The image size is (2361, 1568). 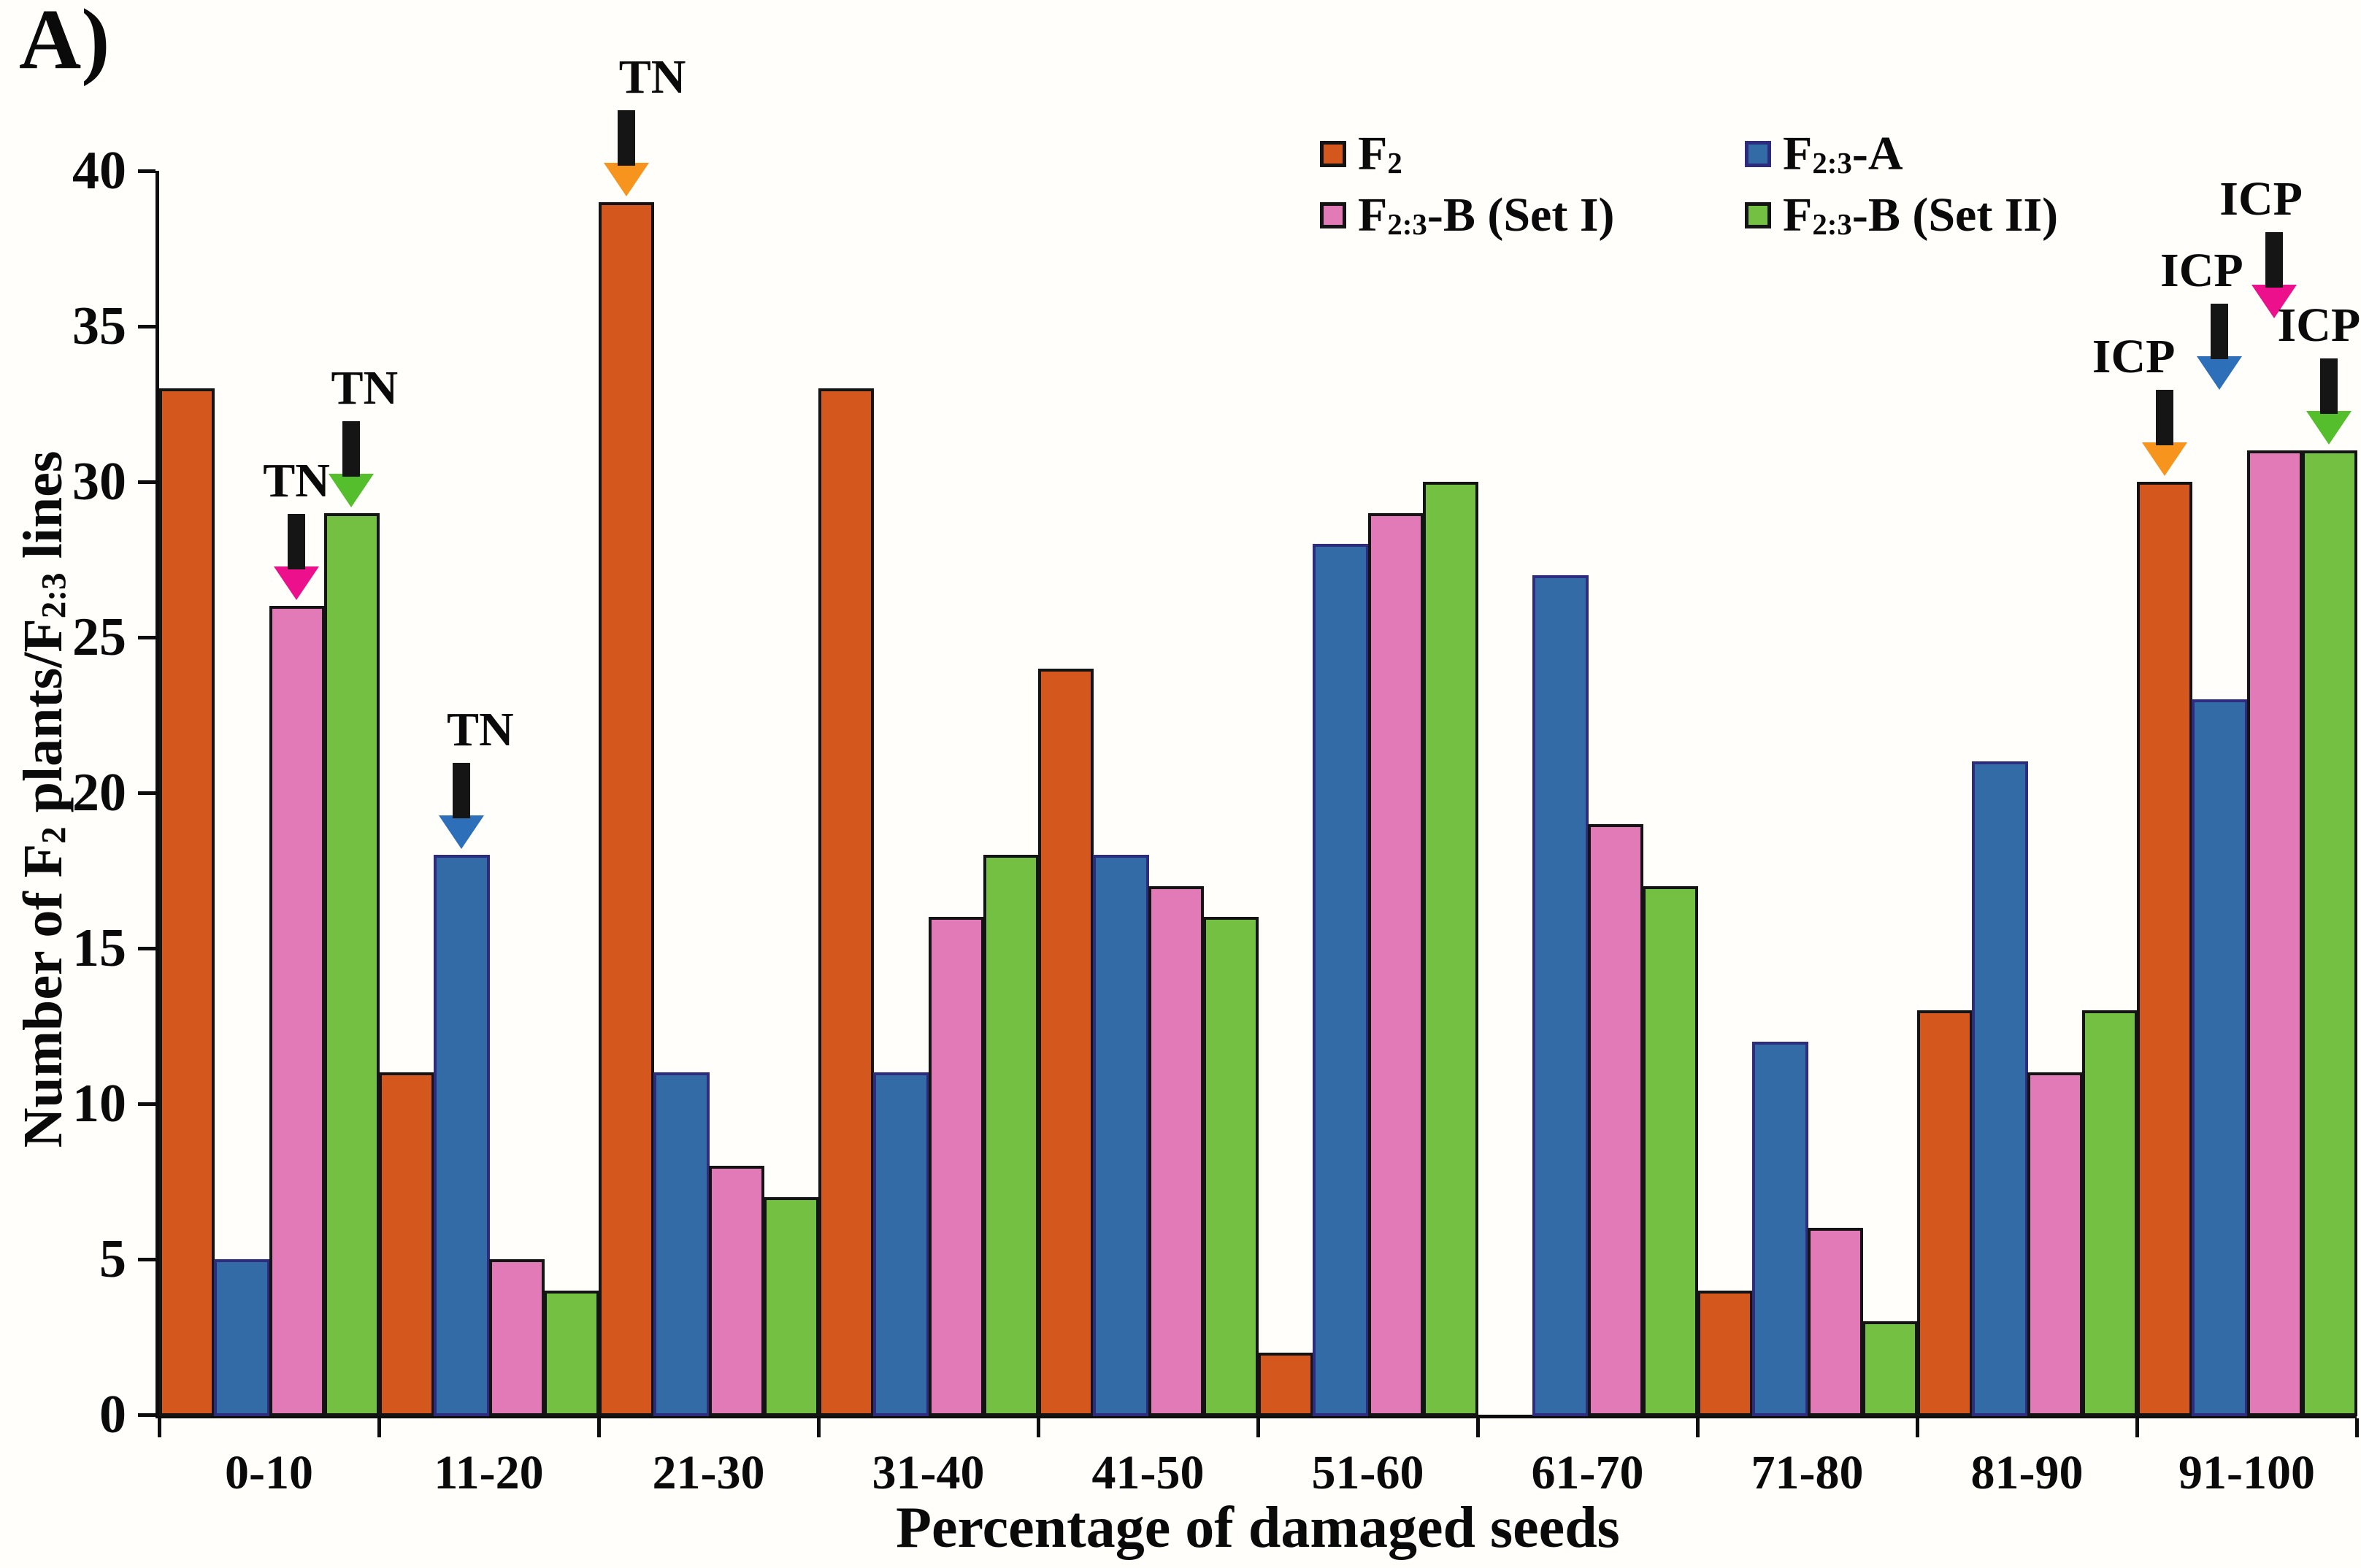 What do you see at coordinates (2027, 1472) in the screenshot?
I see `x-tick-label: 81-90` at bounding box center [2027, 1472].